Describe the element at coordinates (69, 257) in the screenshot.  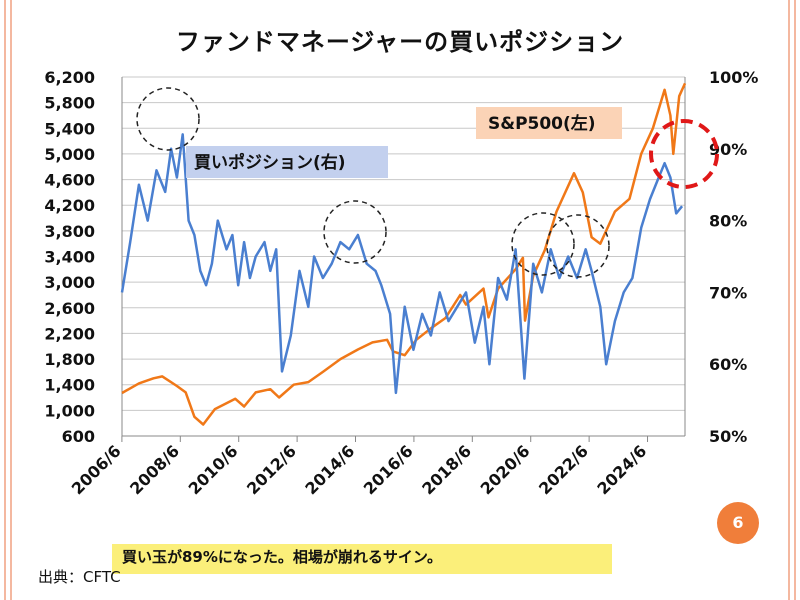
I see `left-tick-label: 3,400` at that location.